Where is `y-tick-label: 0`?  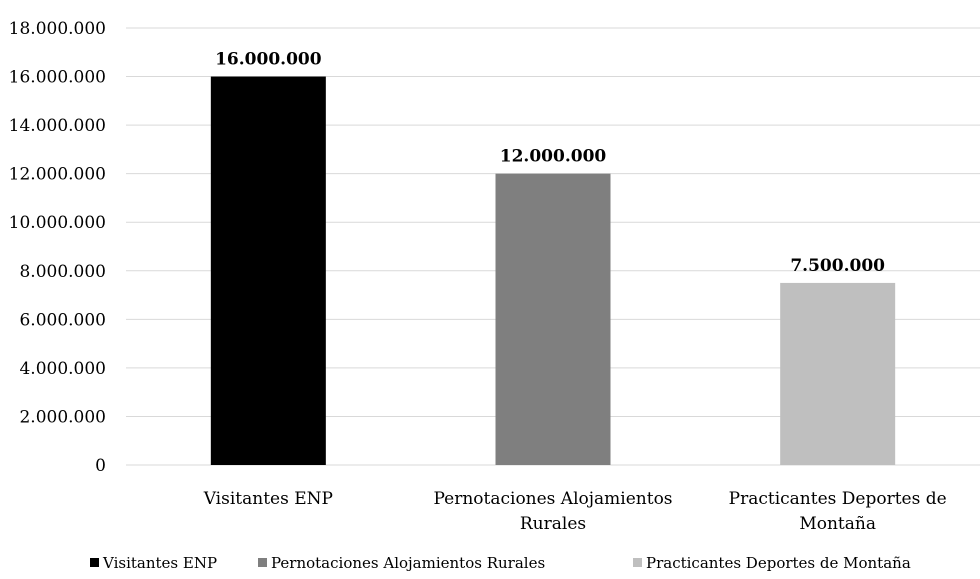 y-tick-label: 0 is located at coordinates (100, 466).